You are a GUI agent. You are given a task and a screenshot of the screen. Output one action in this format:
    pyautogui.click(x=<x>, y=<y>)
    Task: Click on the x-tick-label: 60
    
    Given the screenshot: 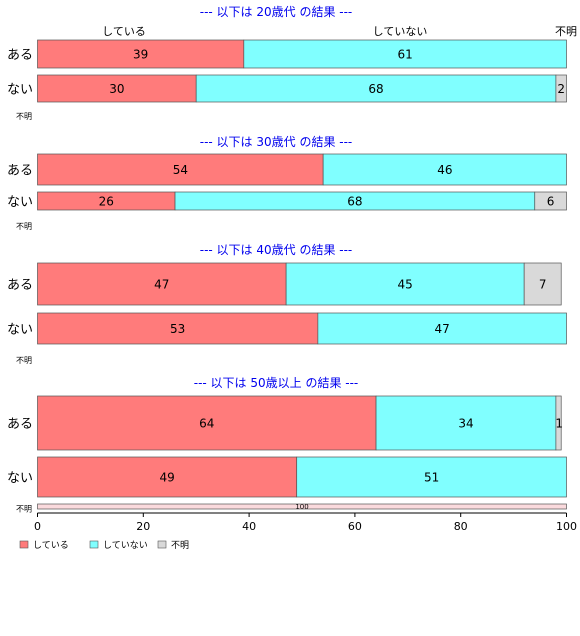 What is the action you would take?
    pyautogui.click(x=355, y=526)
    